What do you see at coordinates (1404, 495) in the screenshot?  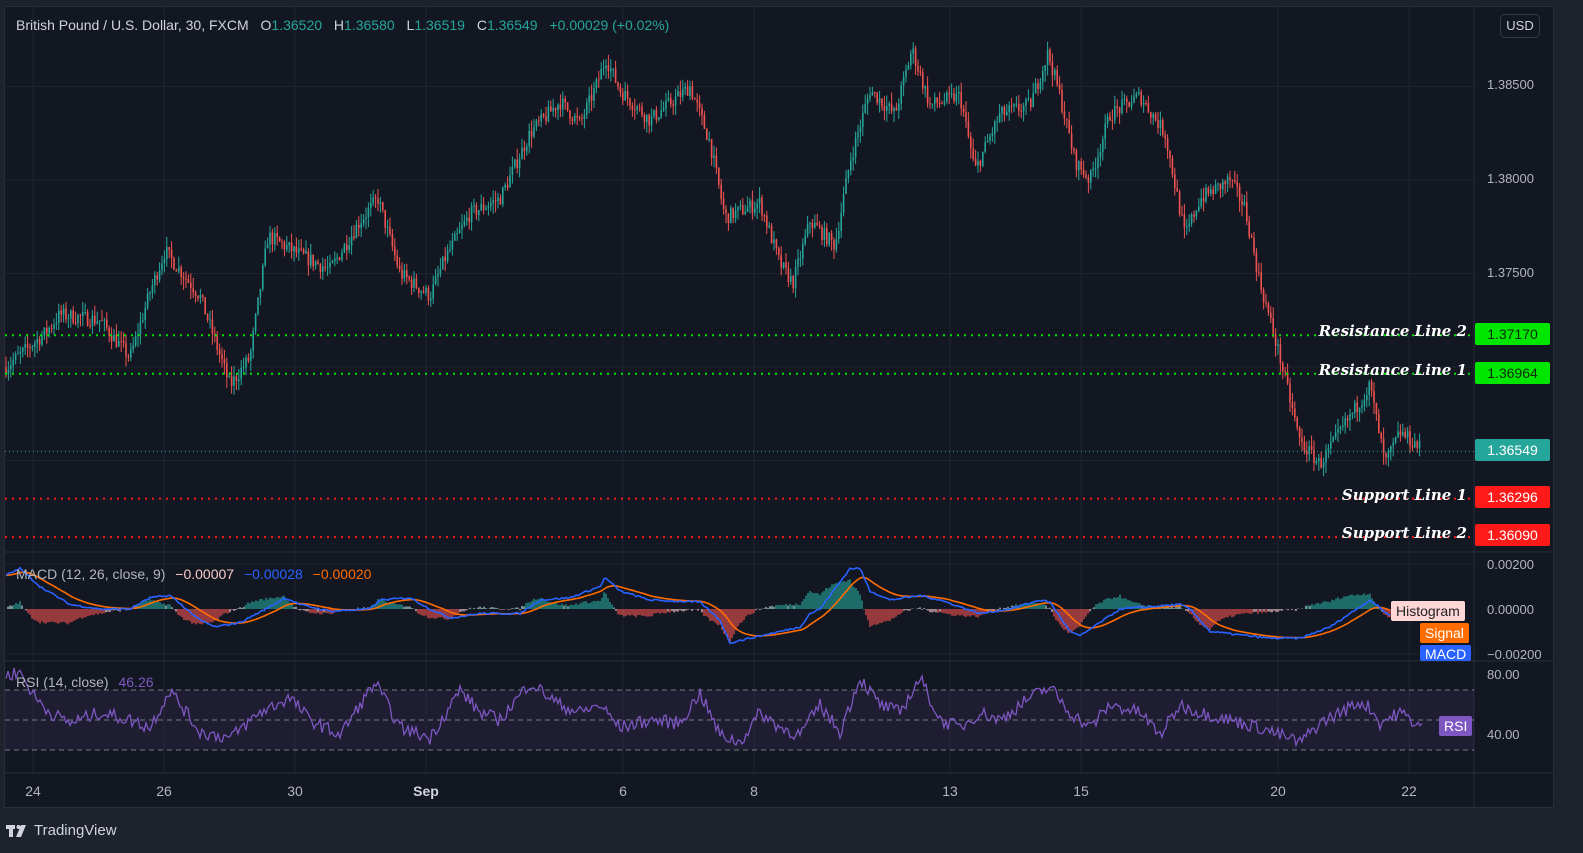 I see `support-line-1-label: Support Line 1` at bounding box center [1404, 495].